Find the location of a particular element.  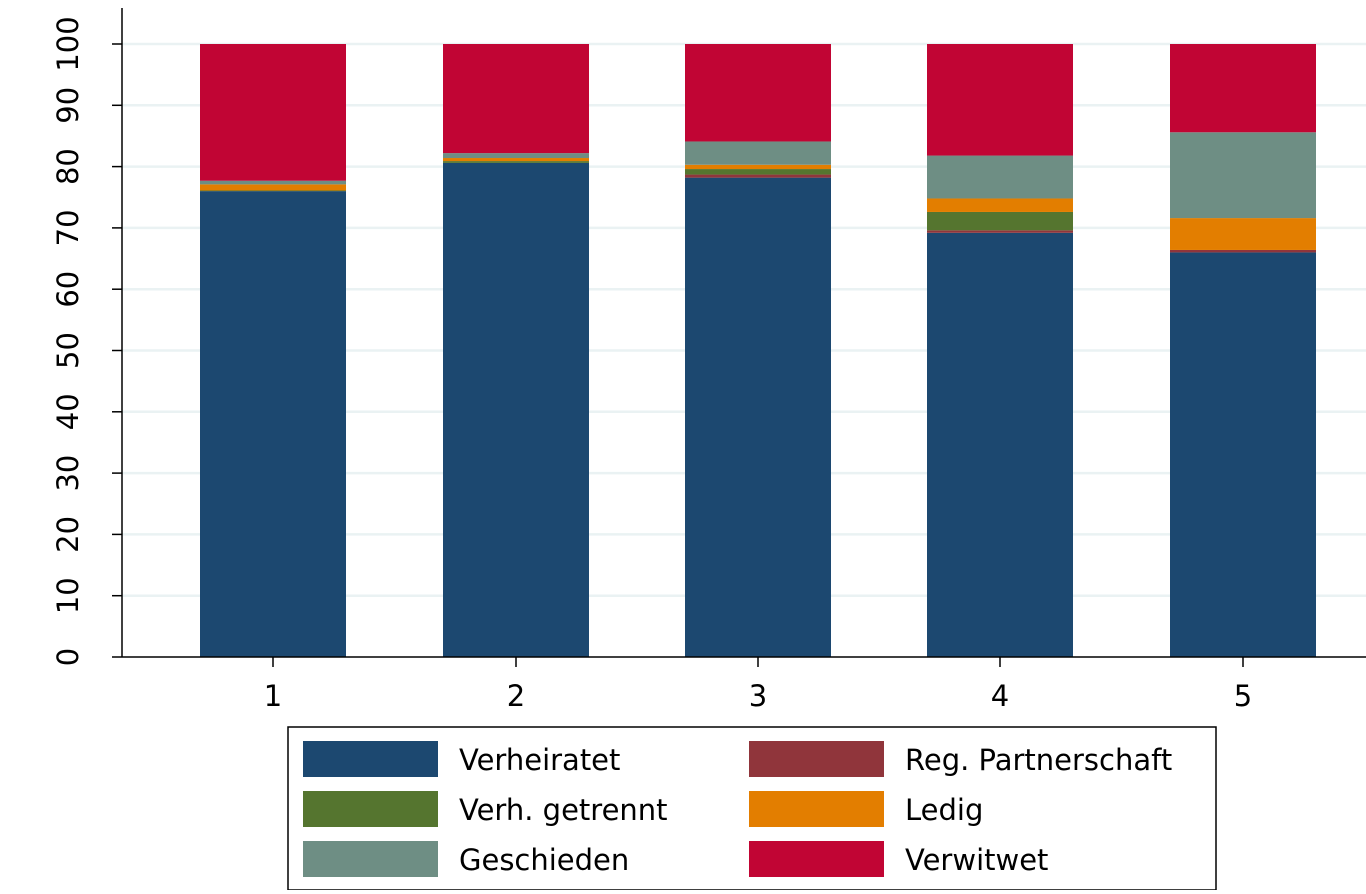

legend-label: Verwitwet is located at coordinates (976, 860).